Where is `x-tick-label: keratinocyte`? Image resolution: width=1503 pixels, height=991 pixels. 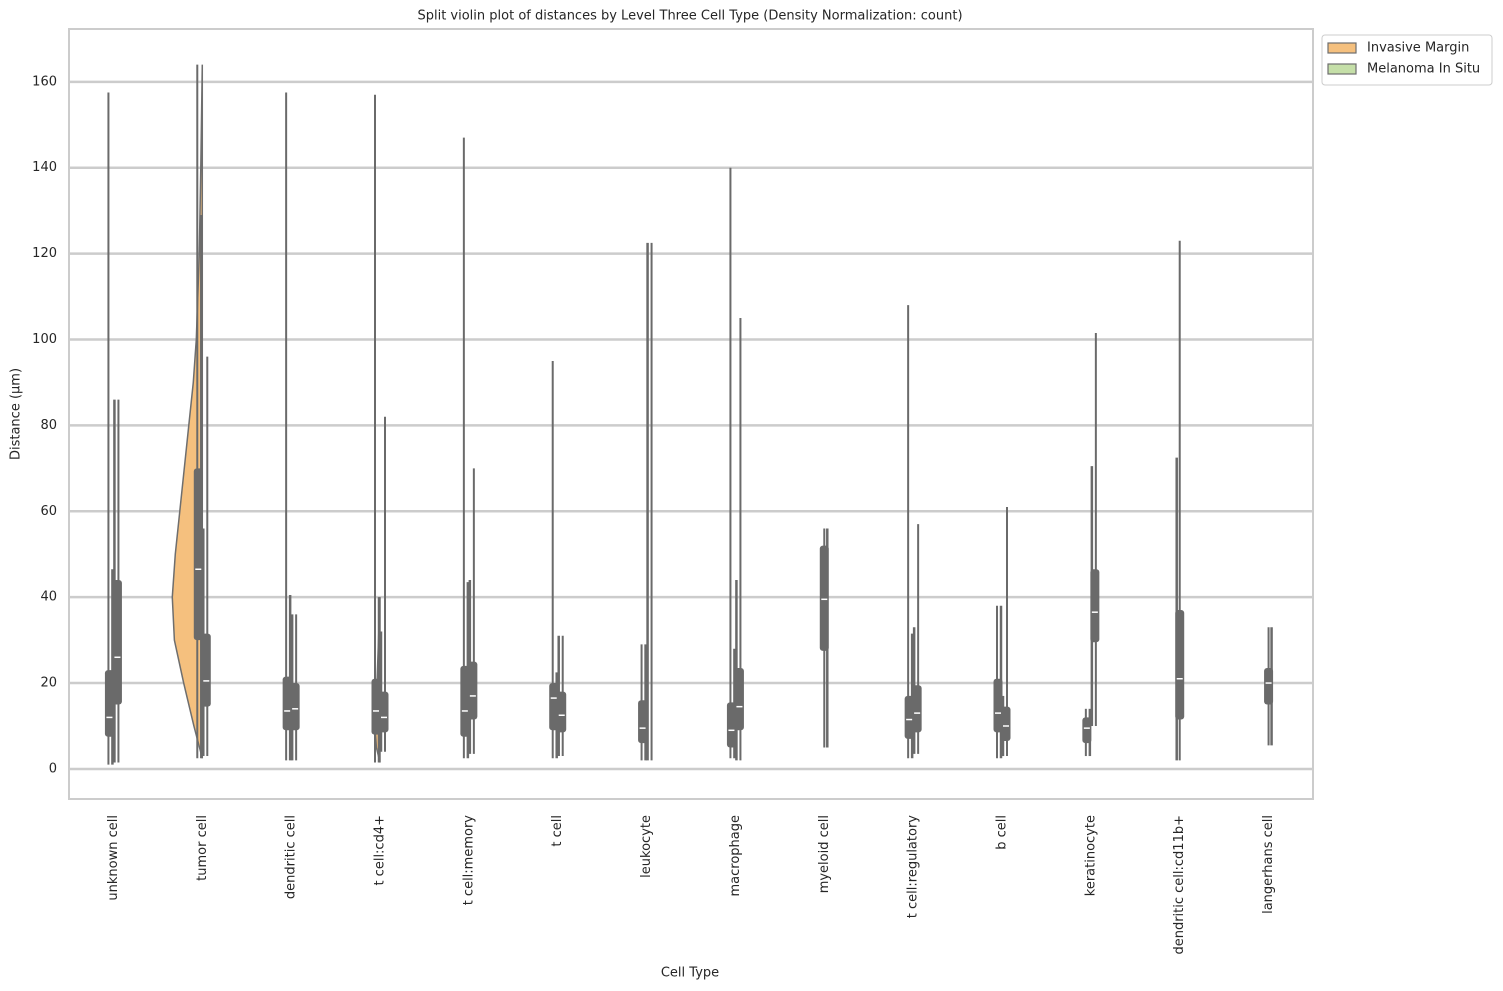 x-tick-label: keratinocyte is located at coordinates (1090, 855).